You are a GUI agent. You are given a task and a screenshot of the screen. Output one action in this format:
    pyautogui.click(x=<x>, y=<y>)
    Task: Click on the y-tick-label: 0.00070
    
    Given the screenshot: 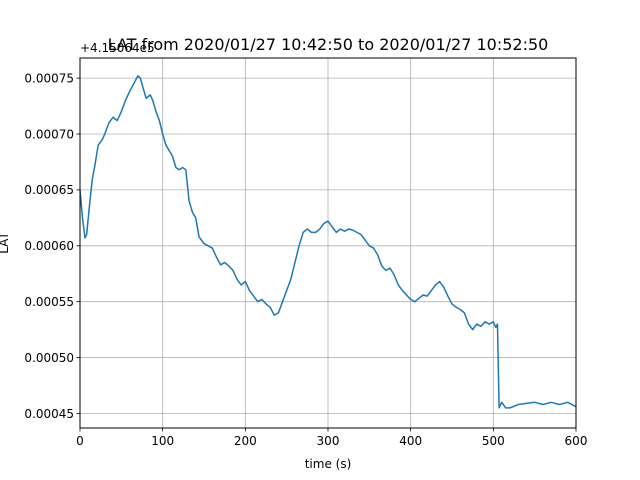 What is the action you would take?
    pyautogui.click(x=49, y=134)
    